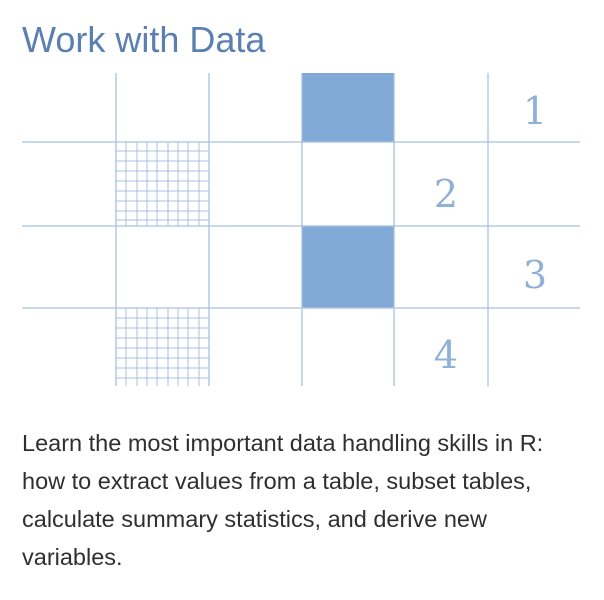  Describe the element at coordinates (446, 194) in the screenshot. I see `row-number-2: 2` at that location.